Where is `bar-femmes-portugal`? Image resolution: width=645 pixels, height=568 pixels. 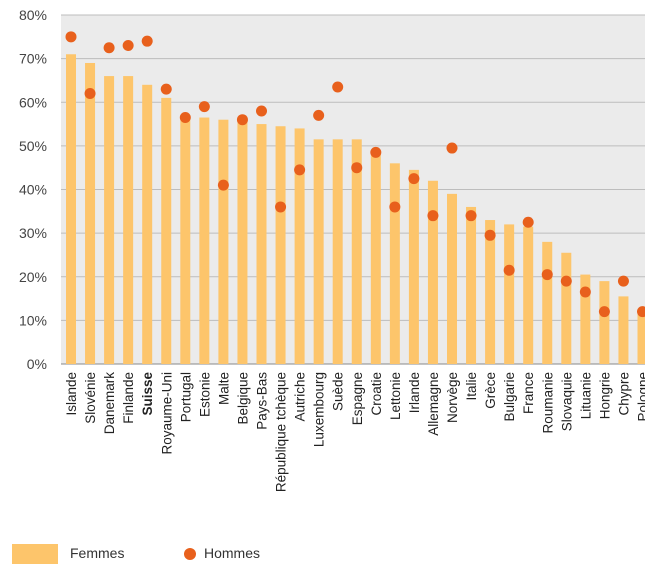
bar-femmes-portugal is located at coordinates (185, 240).